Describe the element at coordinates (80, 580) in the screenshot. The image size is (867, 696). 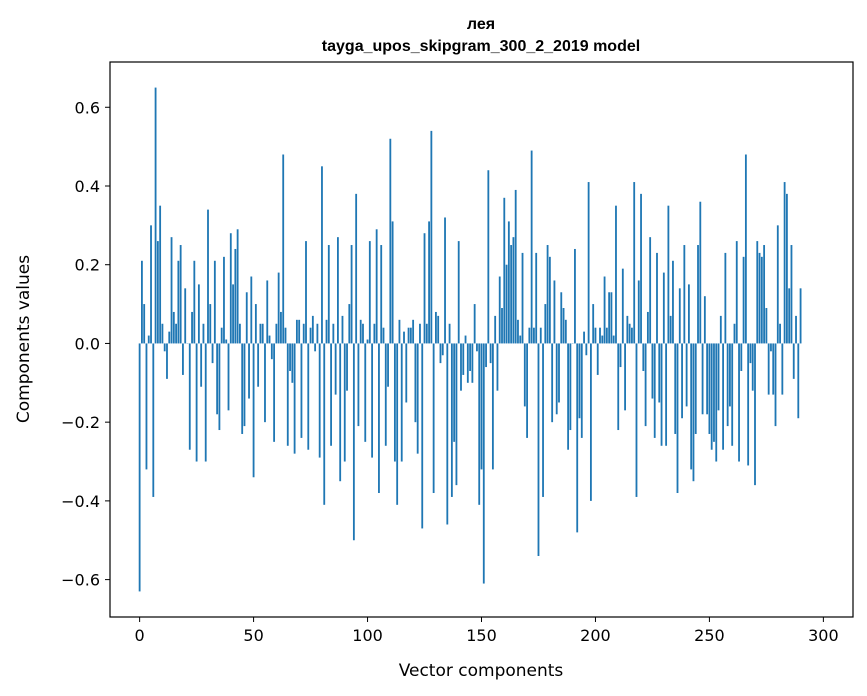
I see `y-tick-label: −0.6` at that location.